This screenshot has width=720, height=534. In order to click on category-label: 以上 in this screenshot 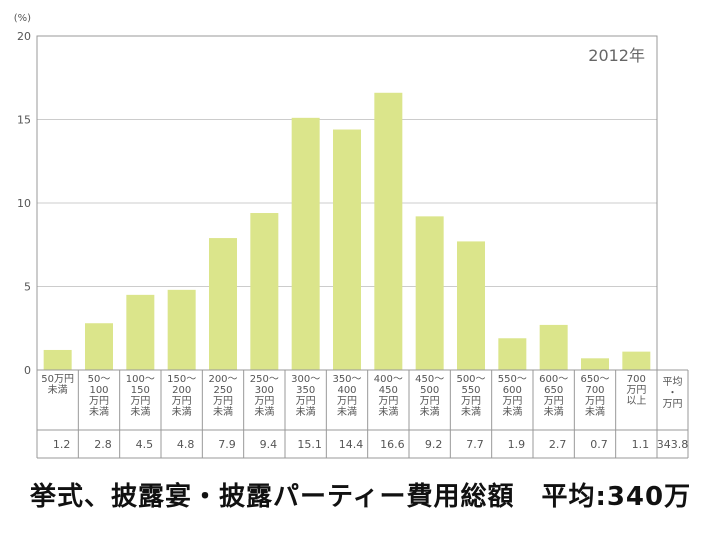, I will do `click(636, 401)`.